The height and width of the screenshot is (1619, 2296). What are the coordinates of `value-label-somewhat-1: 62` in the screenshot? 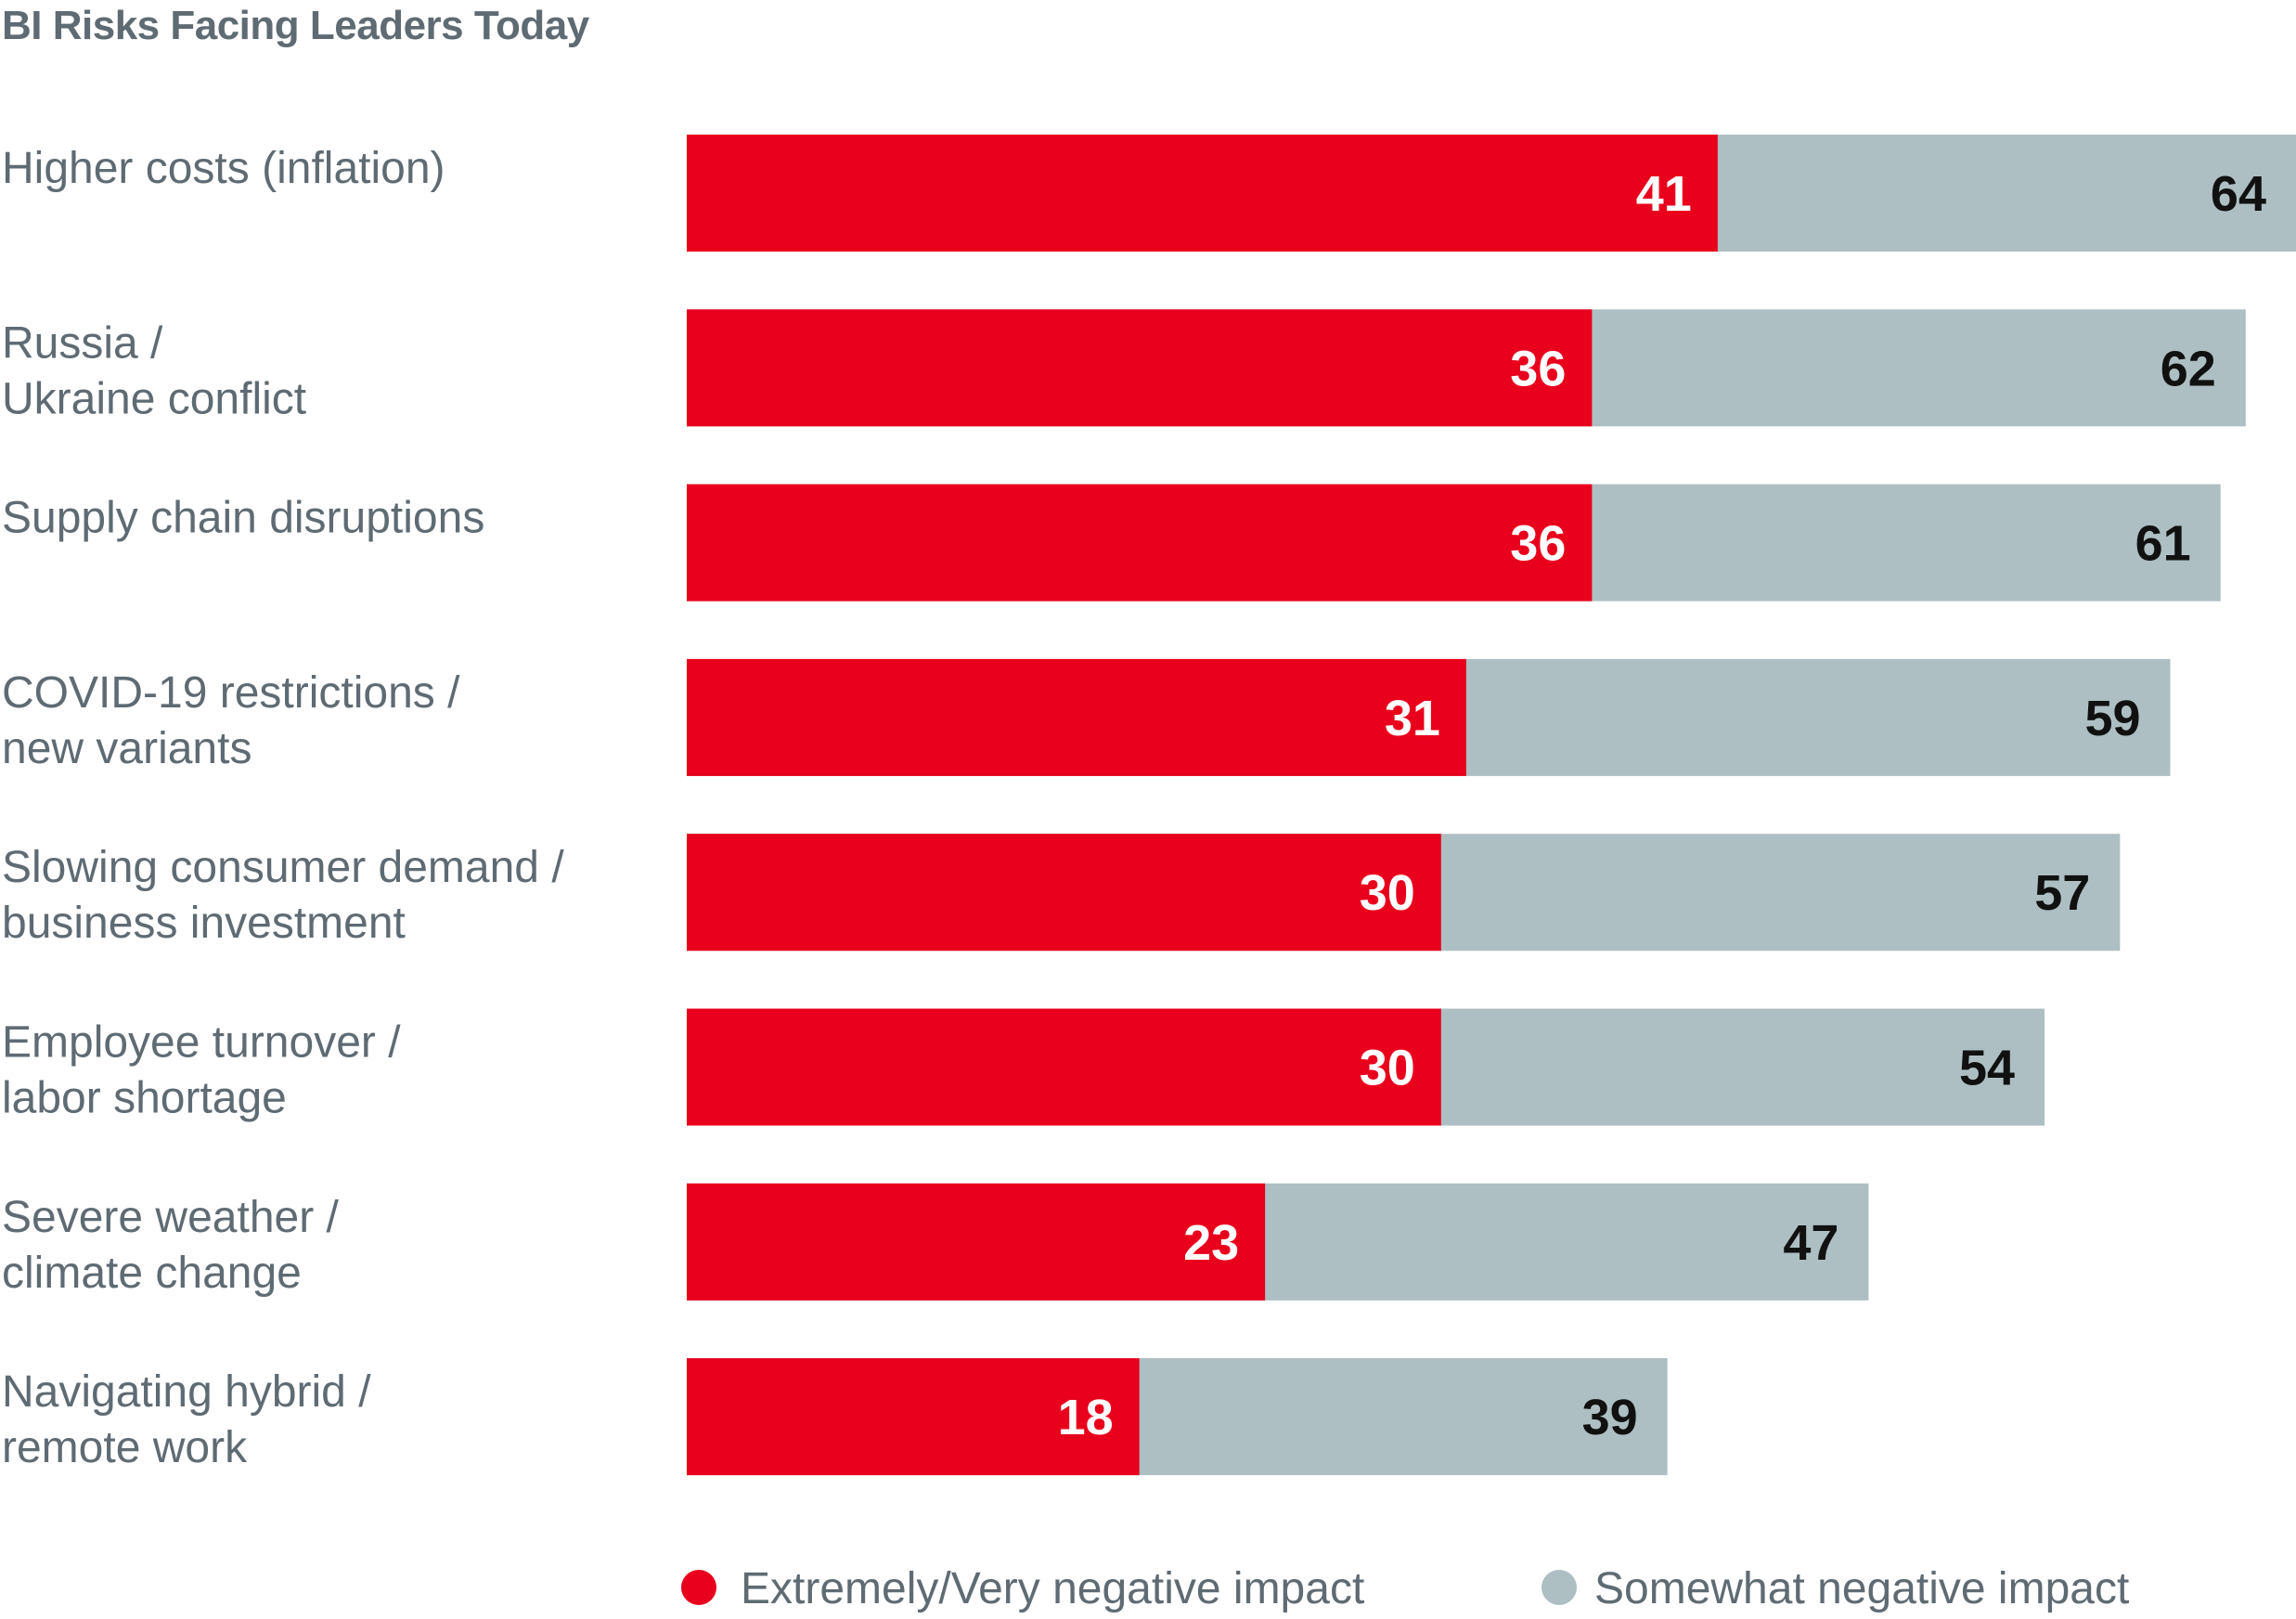 It's located at (2188, 368).